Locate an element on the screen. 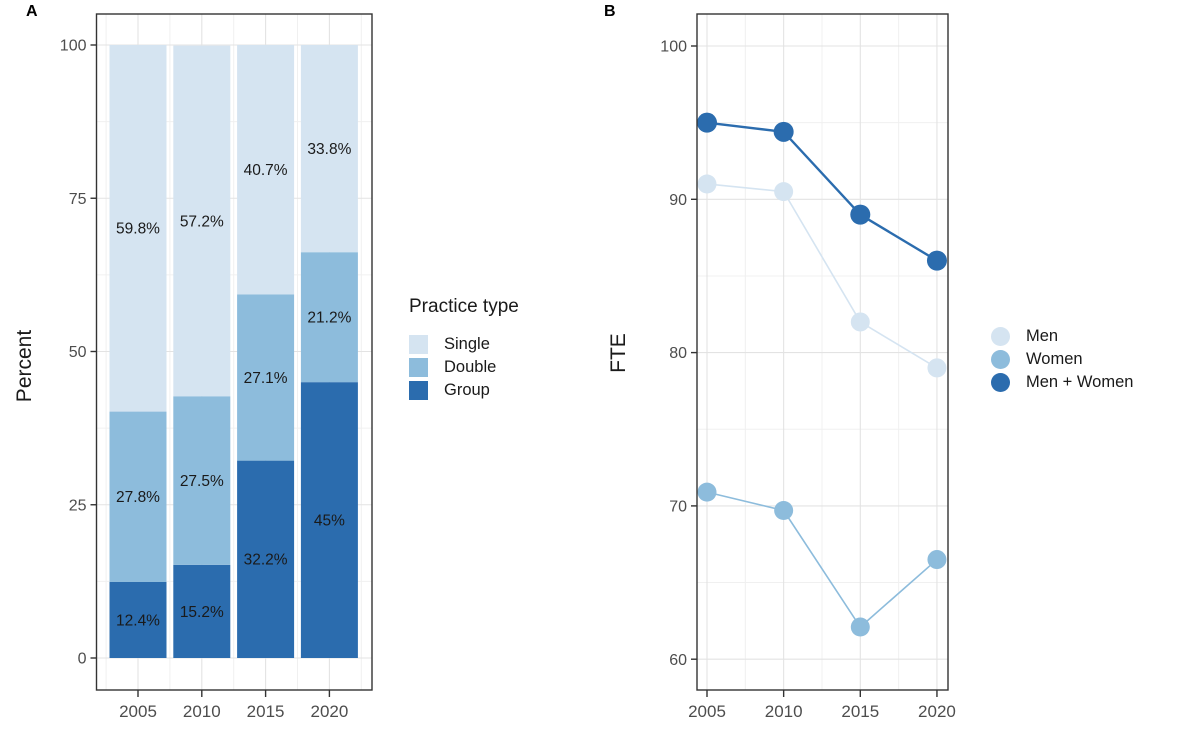  legend-label-double: Double is located at coordinates (470, 367).